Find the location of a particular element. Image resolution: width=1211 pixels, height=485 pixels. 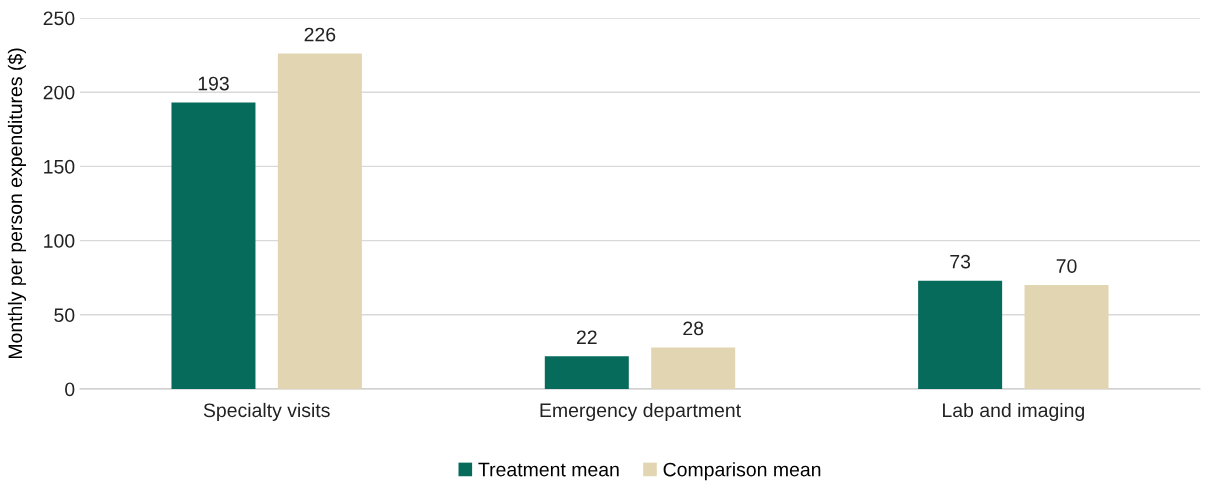

data-label: 226 is located at coordinates (320, 34).